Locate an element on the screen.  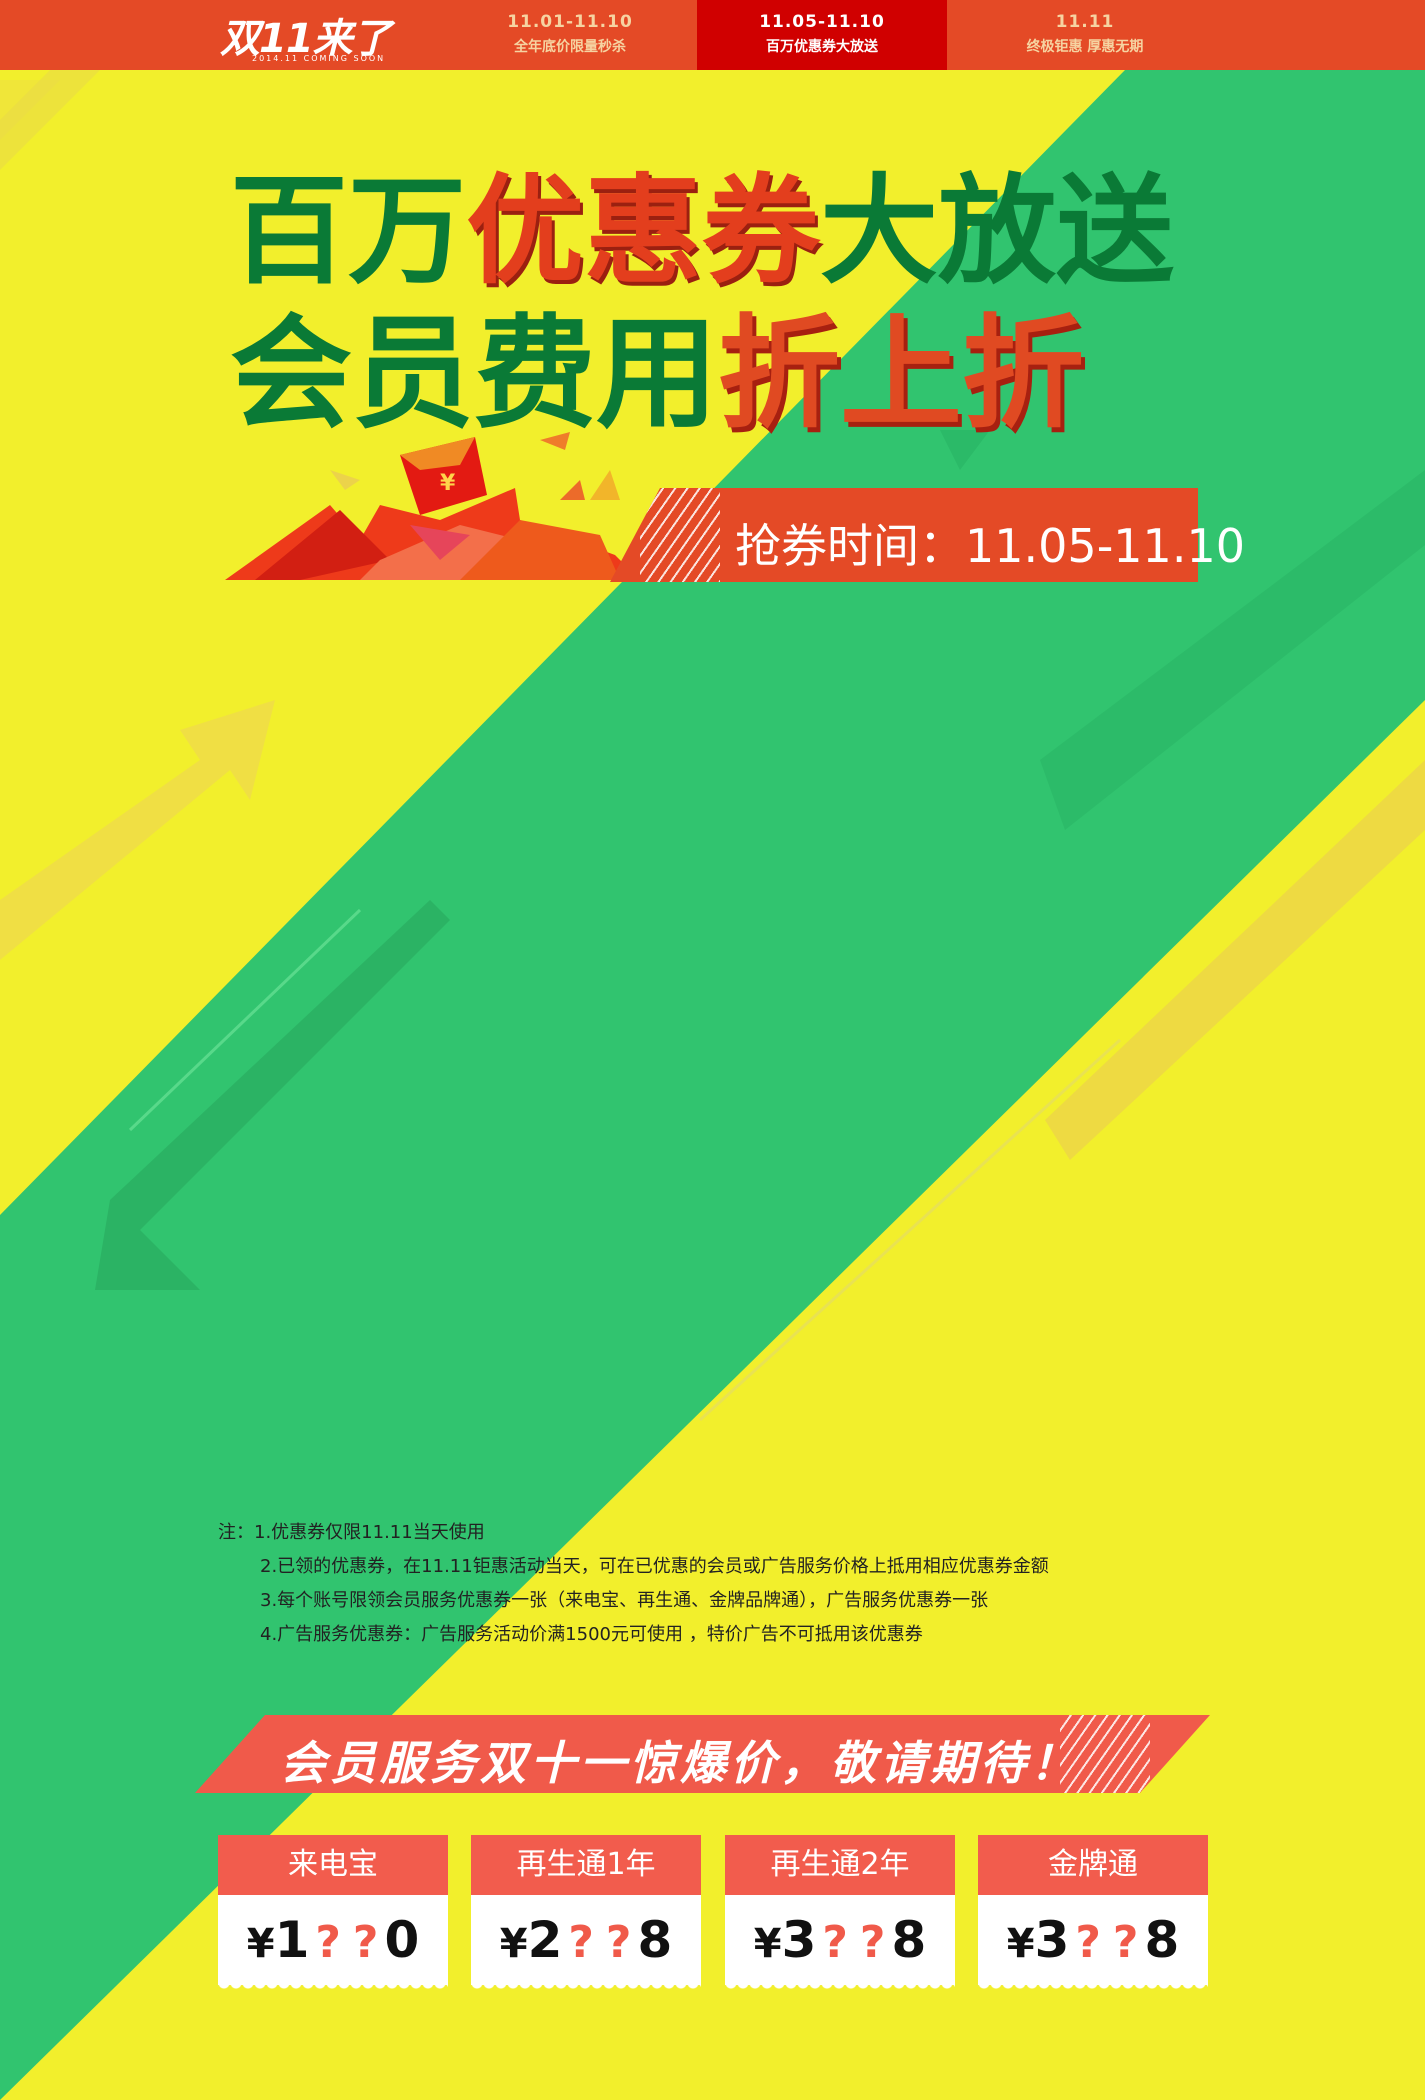
hero-text-million: 百万 is located at coordinates (348, 230).